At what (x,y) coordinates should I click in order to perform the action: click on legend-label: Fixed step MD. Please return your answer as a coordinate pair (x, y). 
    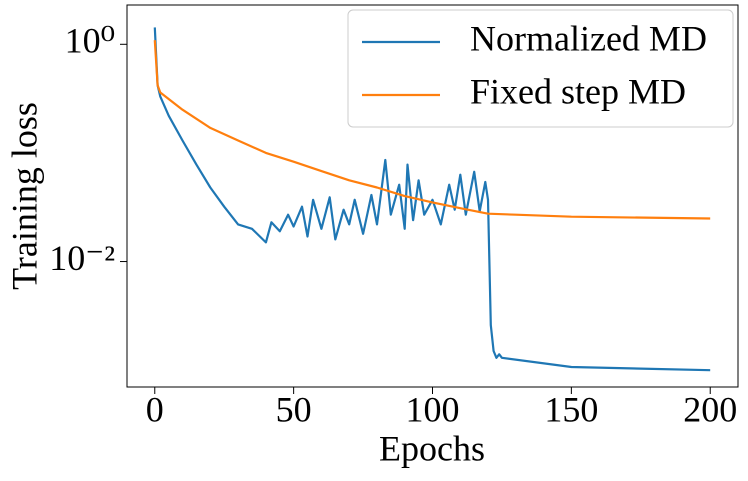
    Looking at the image, I should click on (578, 91).